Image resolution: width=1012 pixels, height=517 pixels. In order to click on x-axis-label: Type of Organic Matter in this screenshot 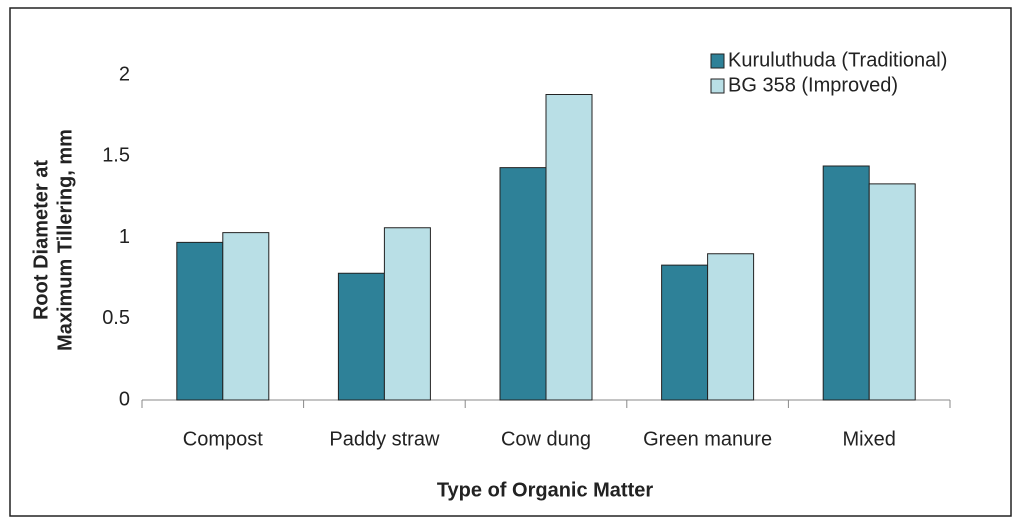, I will do `click(545, 490)`.